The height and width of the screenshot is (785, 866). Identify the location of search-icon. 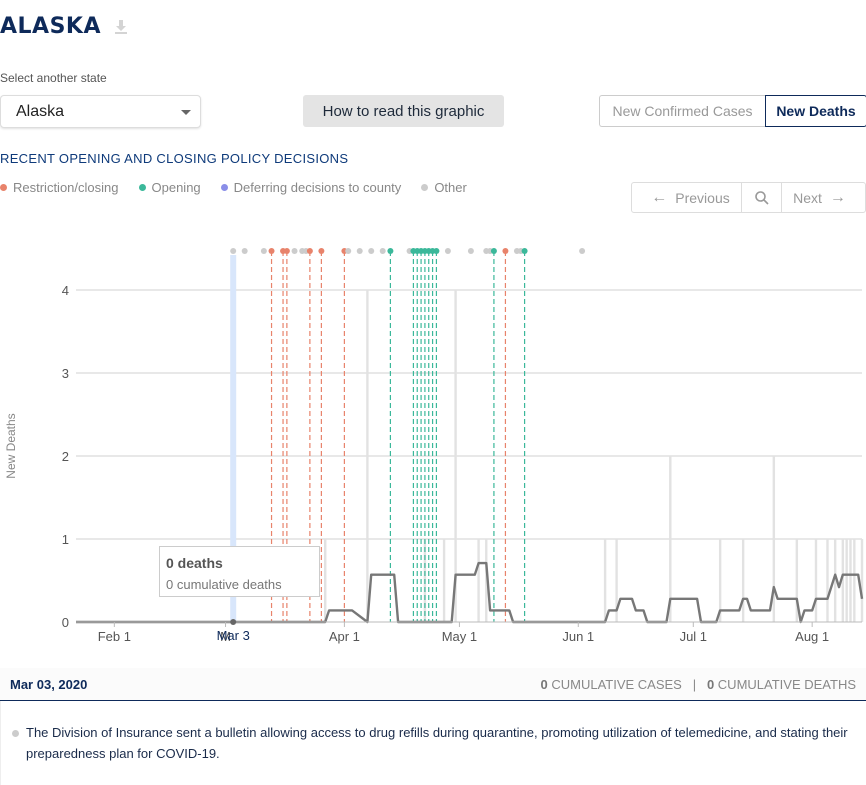
(761, 197).